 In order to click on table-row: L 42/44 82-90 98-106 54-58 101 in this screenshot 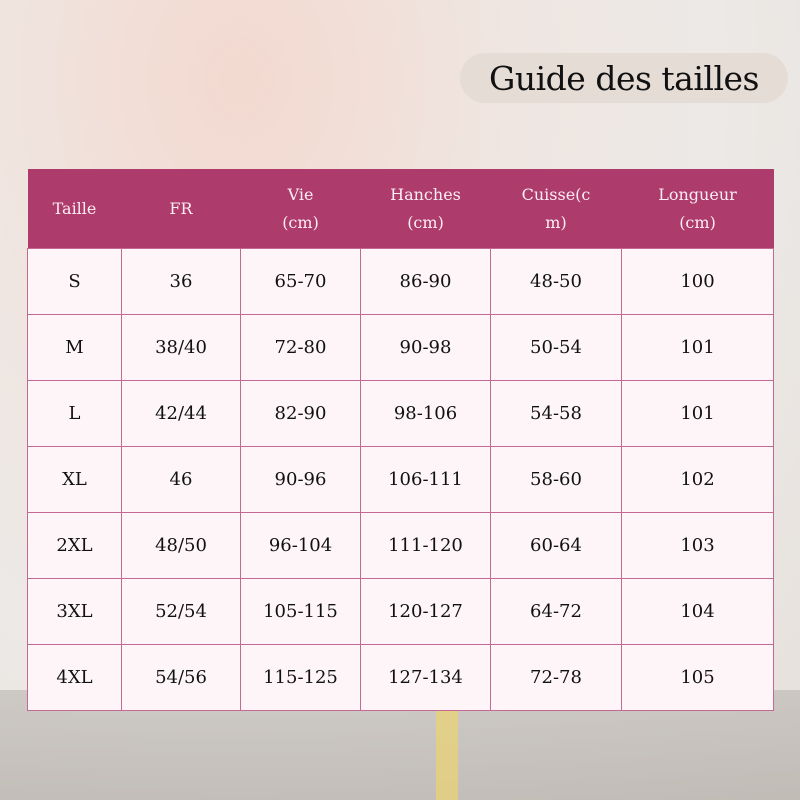, I will do `click(400, 413)`.